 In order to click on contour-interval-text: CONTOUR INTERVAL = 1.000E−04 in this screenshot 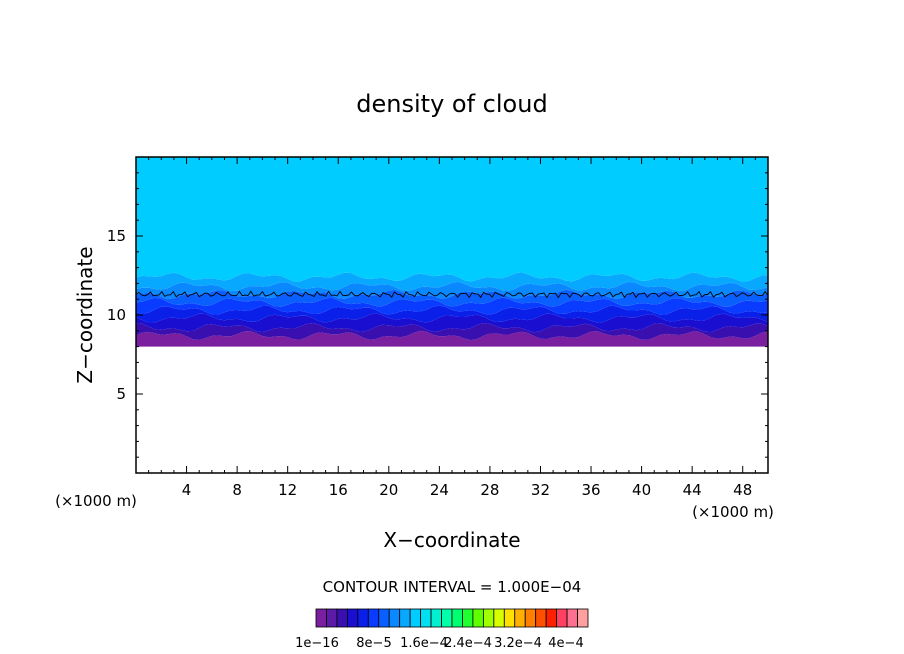, I will do `click(452, 587)`.